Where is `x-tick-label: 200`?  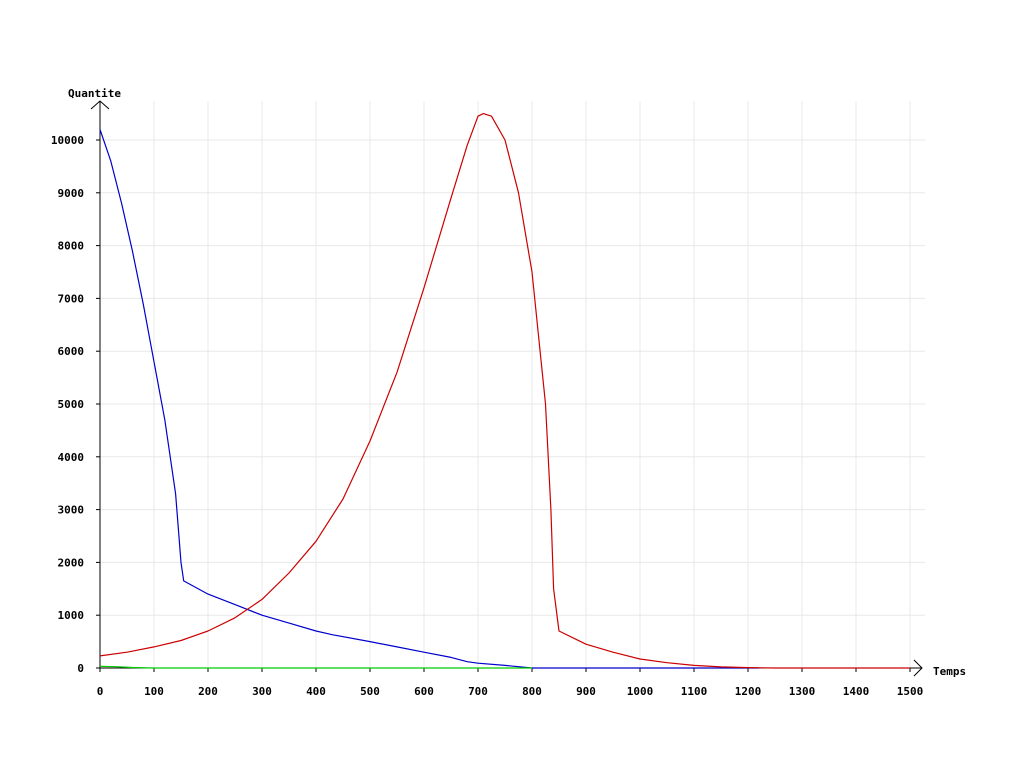 x-tick-label: 200 is located at coordinates (208, 691).